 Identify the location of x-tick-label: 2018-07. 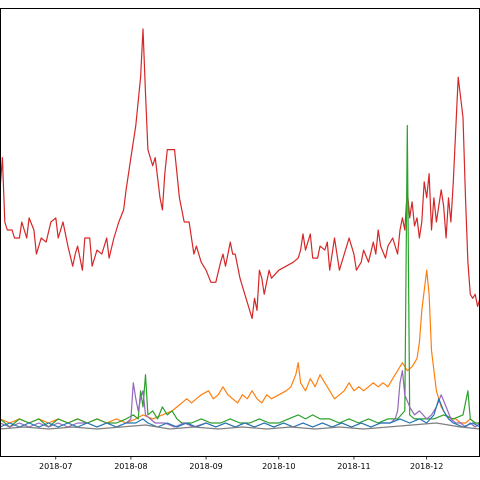
(55, 466).